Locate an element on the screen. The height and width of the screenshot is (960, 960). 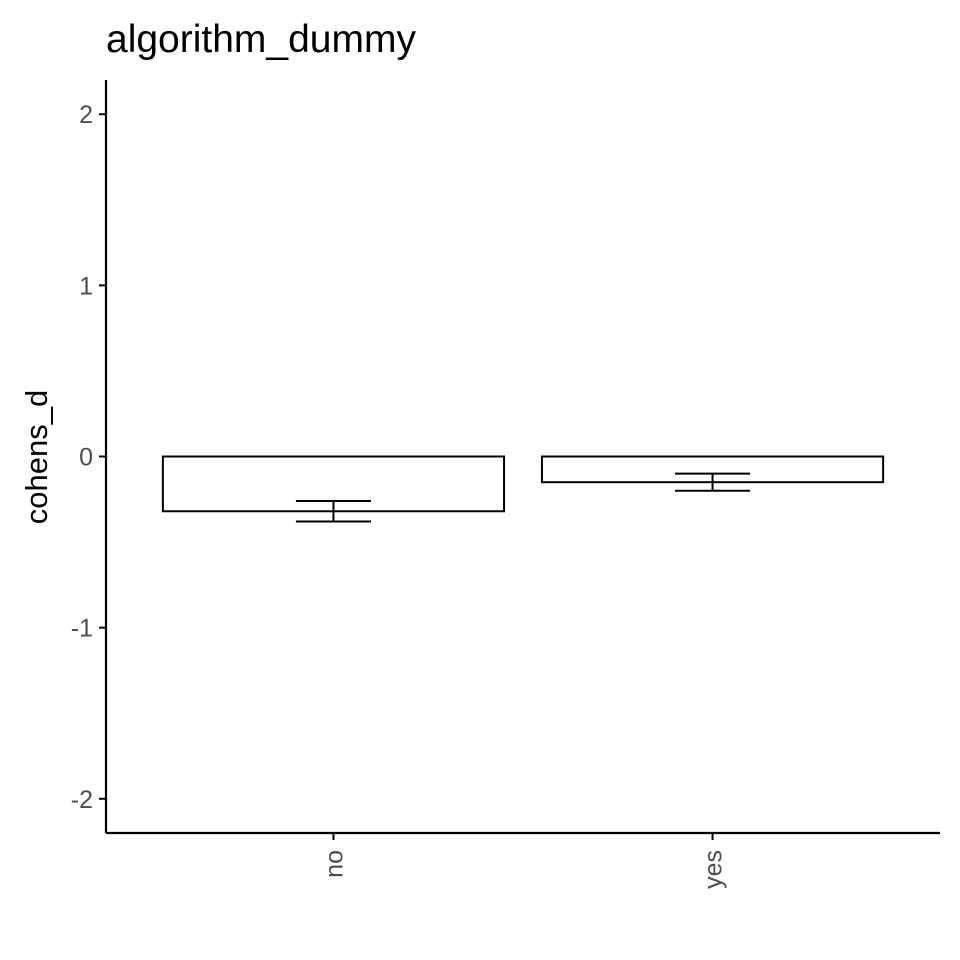
error-bar-yes is located at coordinates (713, 482).